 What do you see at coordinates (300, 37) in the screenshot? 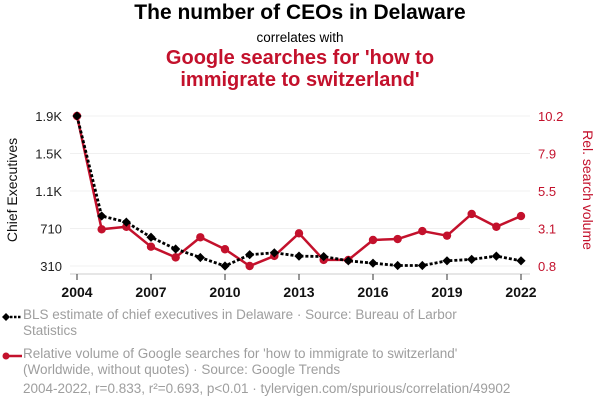
I see `correlates-with-label: correlates with` at bounding box center [300, 37].